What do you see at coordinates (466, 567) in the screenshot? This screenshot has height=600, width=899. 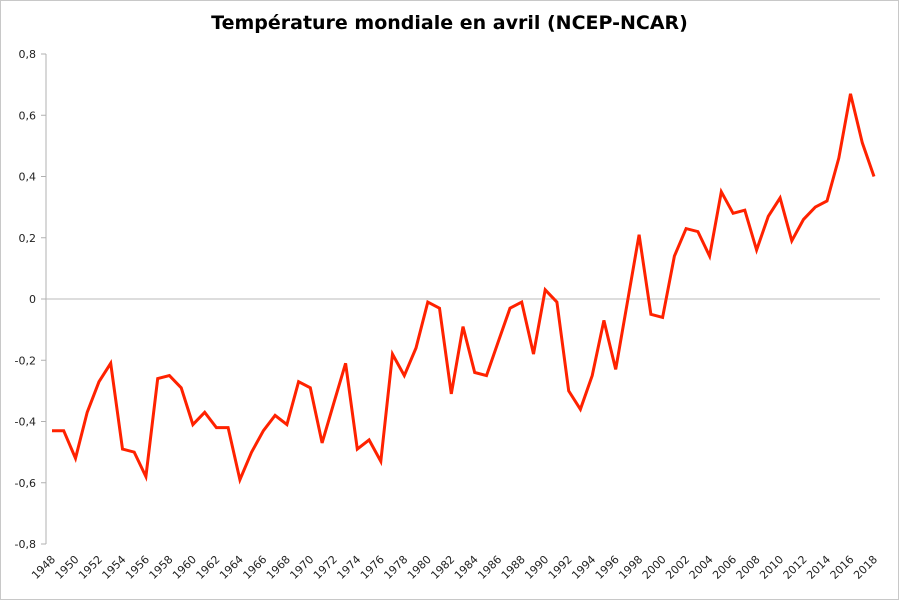 I see `x-tick-label: 1984` at bounding box center [466, 567].